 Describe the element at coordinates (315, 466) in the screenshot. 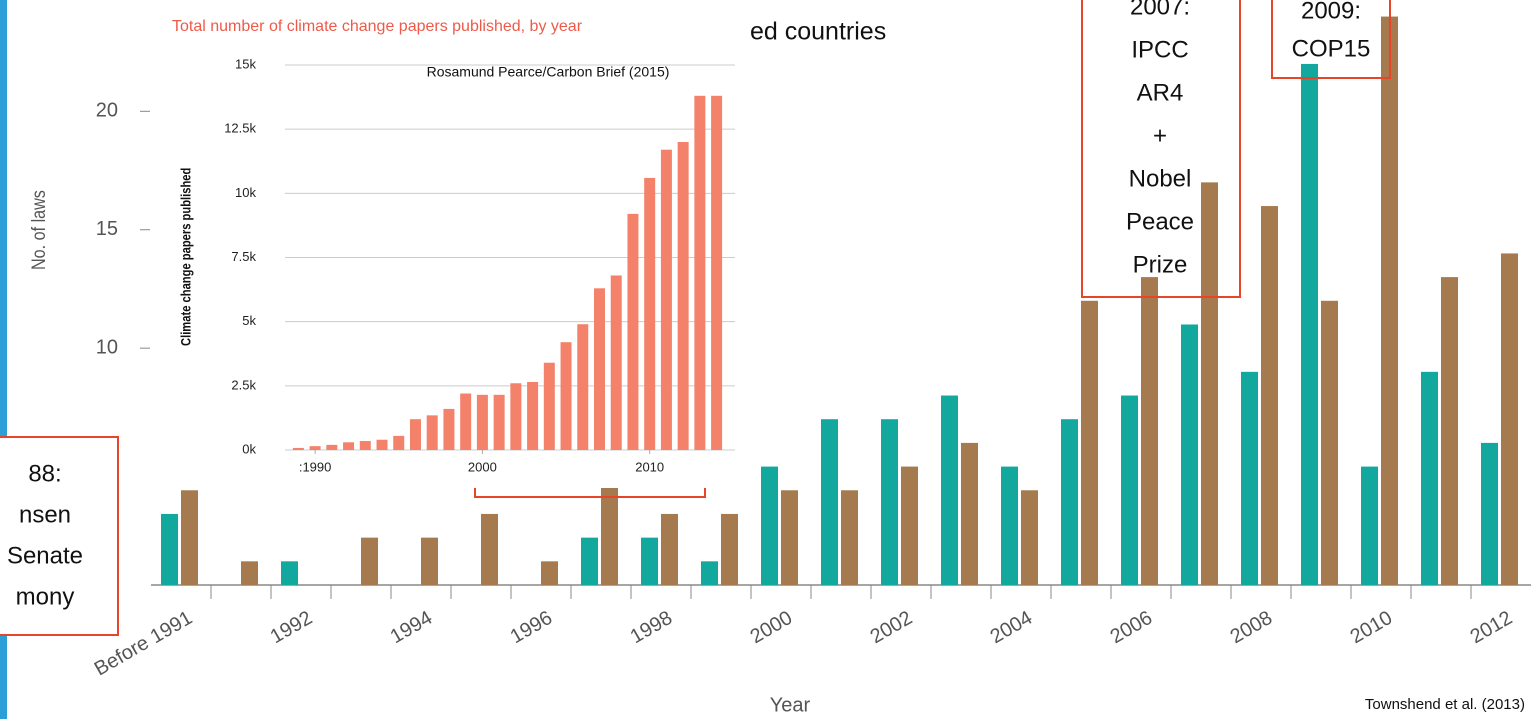

I see `x-tick-label: :1990` at that location.